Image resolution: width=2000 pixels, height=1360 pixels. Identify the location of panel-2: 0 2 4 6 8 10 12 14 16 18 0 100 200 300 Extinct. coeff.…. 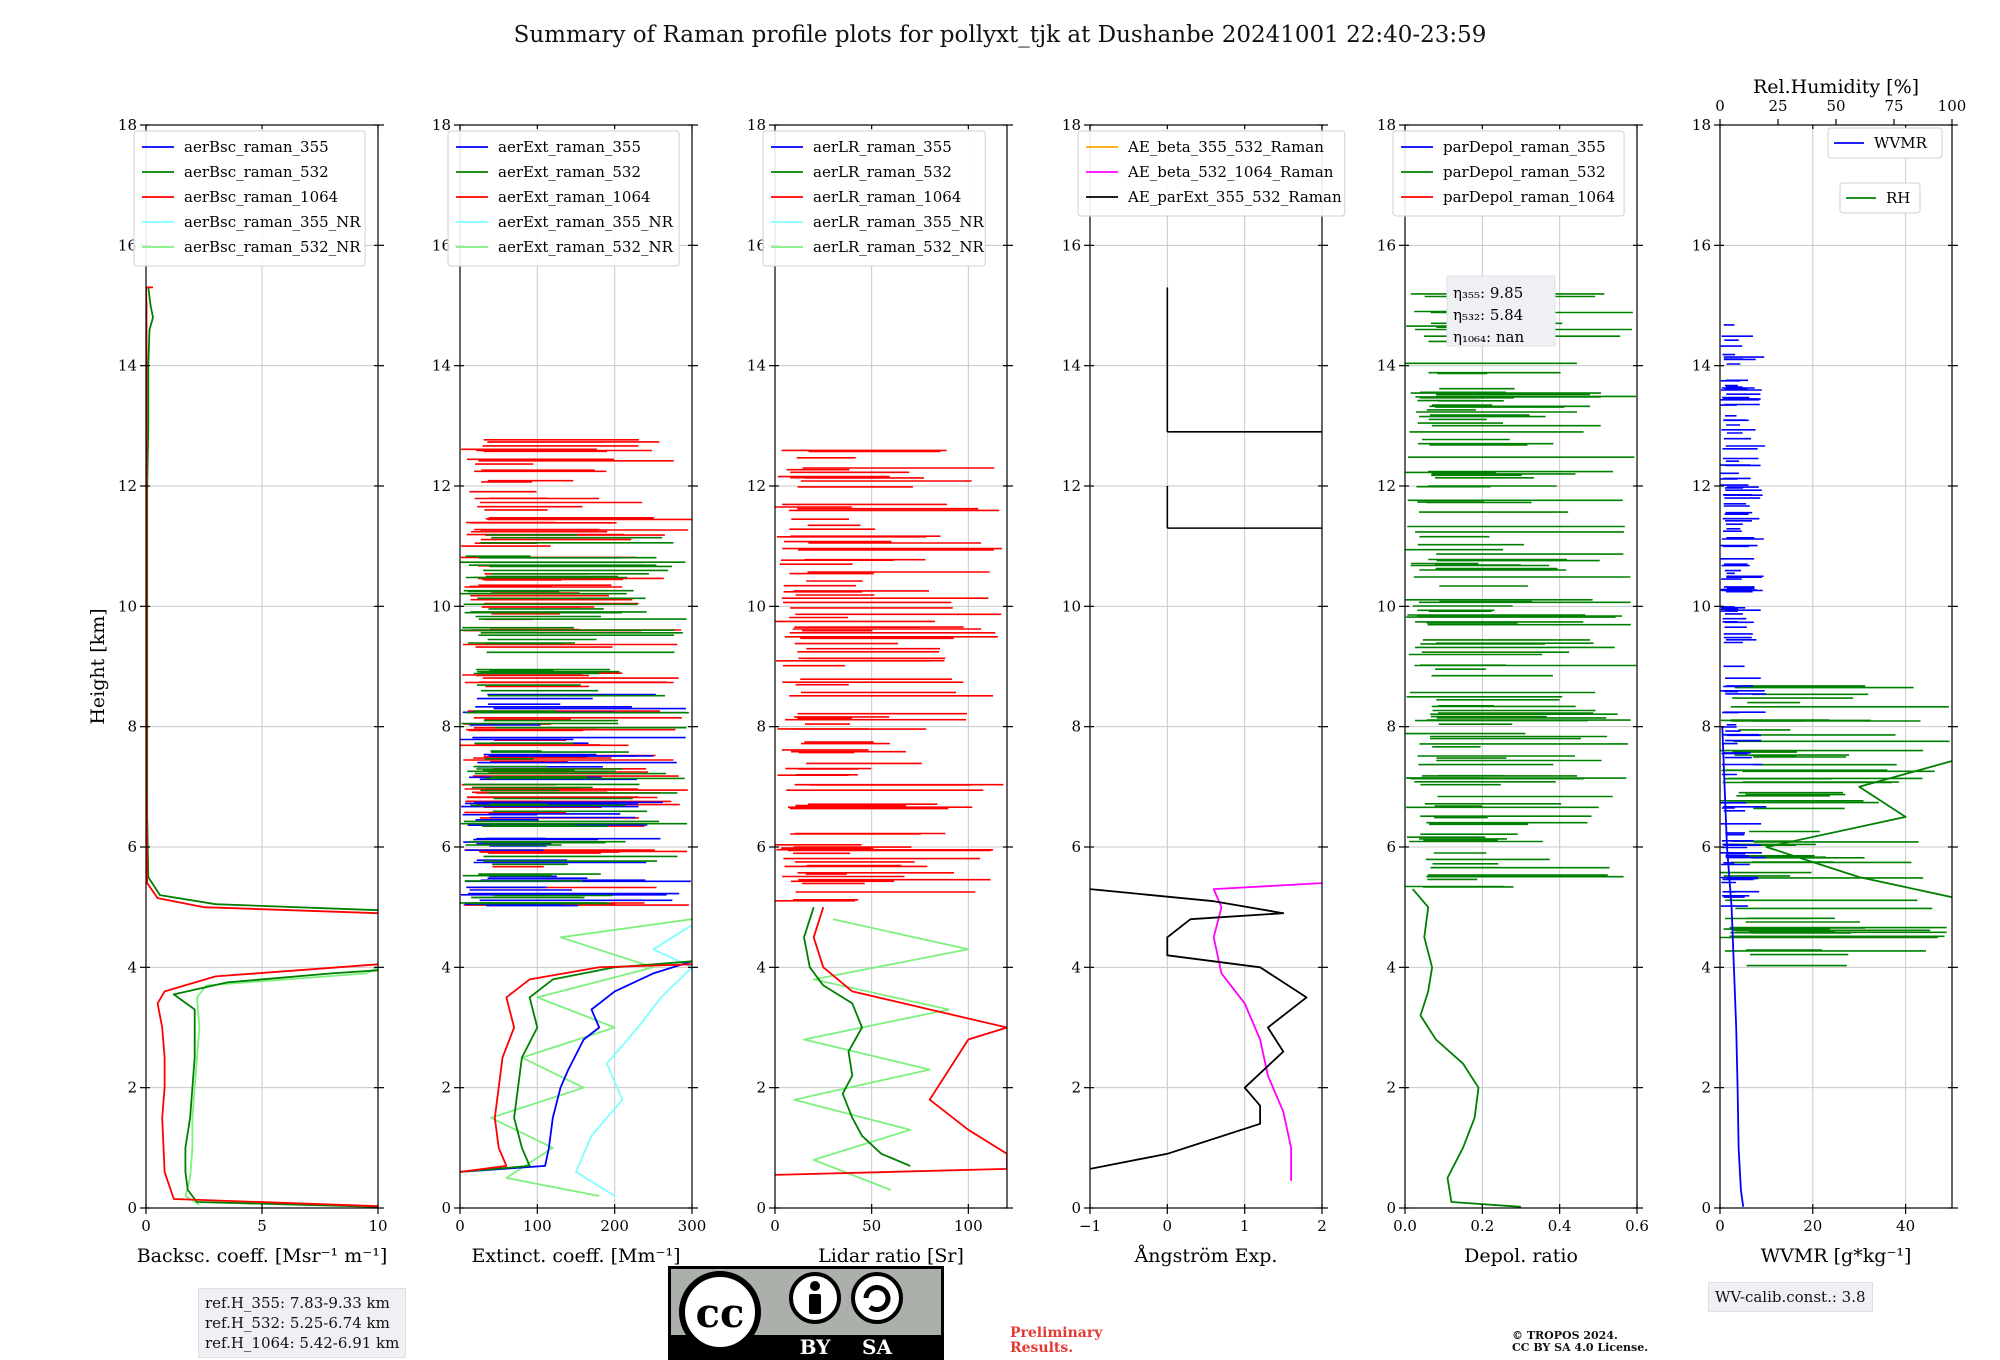
(569, 691).